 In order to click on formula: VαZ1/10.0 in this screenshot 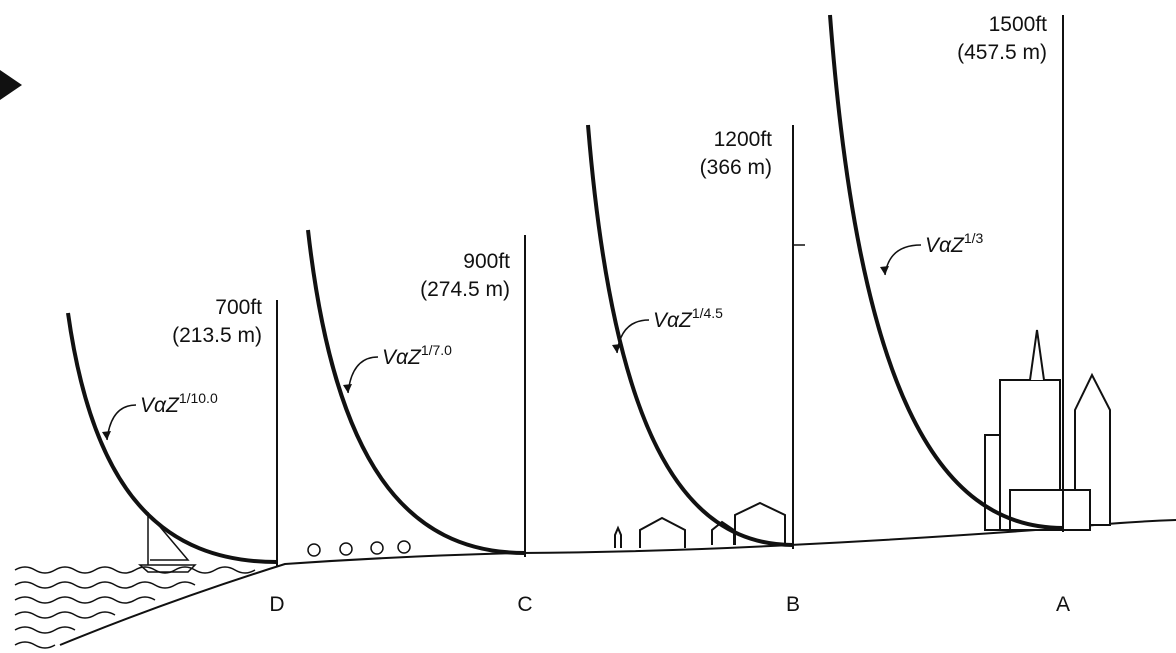, I will do `click(179, 403)`.